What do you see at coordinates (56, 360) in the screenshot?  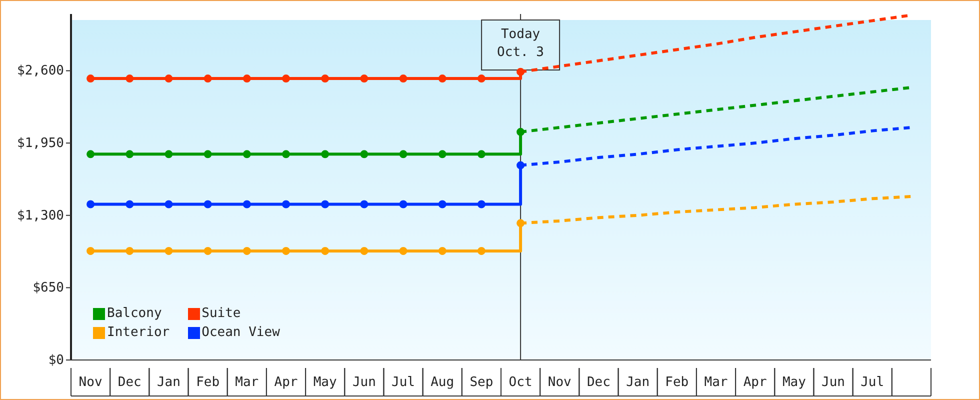 I see `y-tick-label: $0` at bounding box center [56, 360].